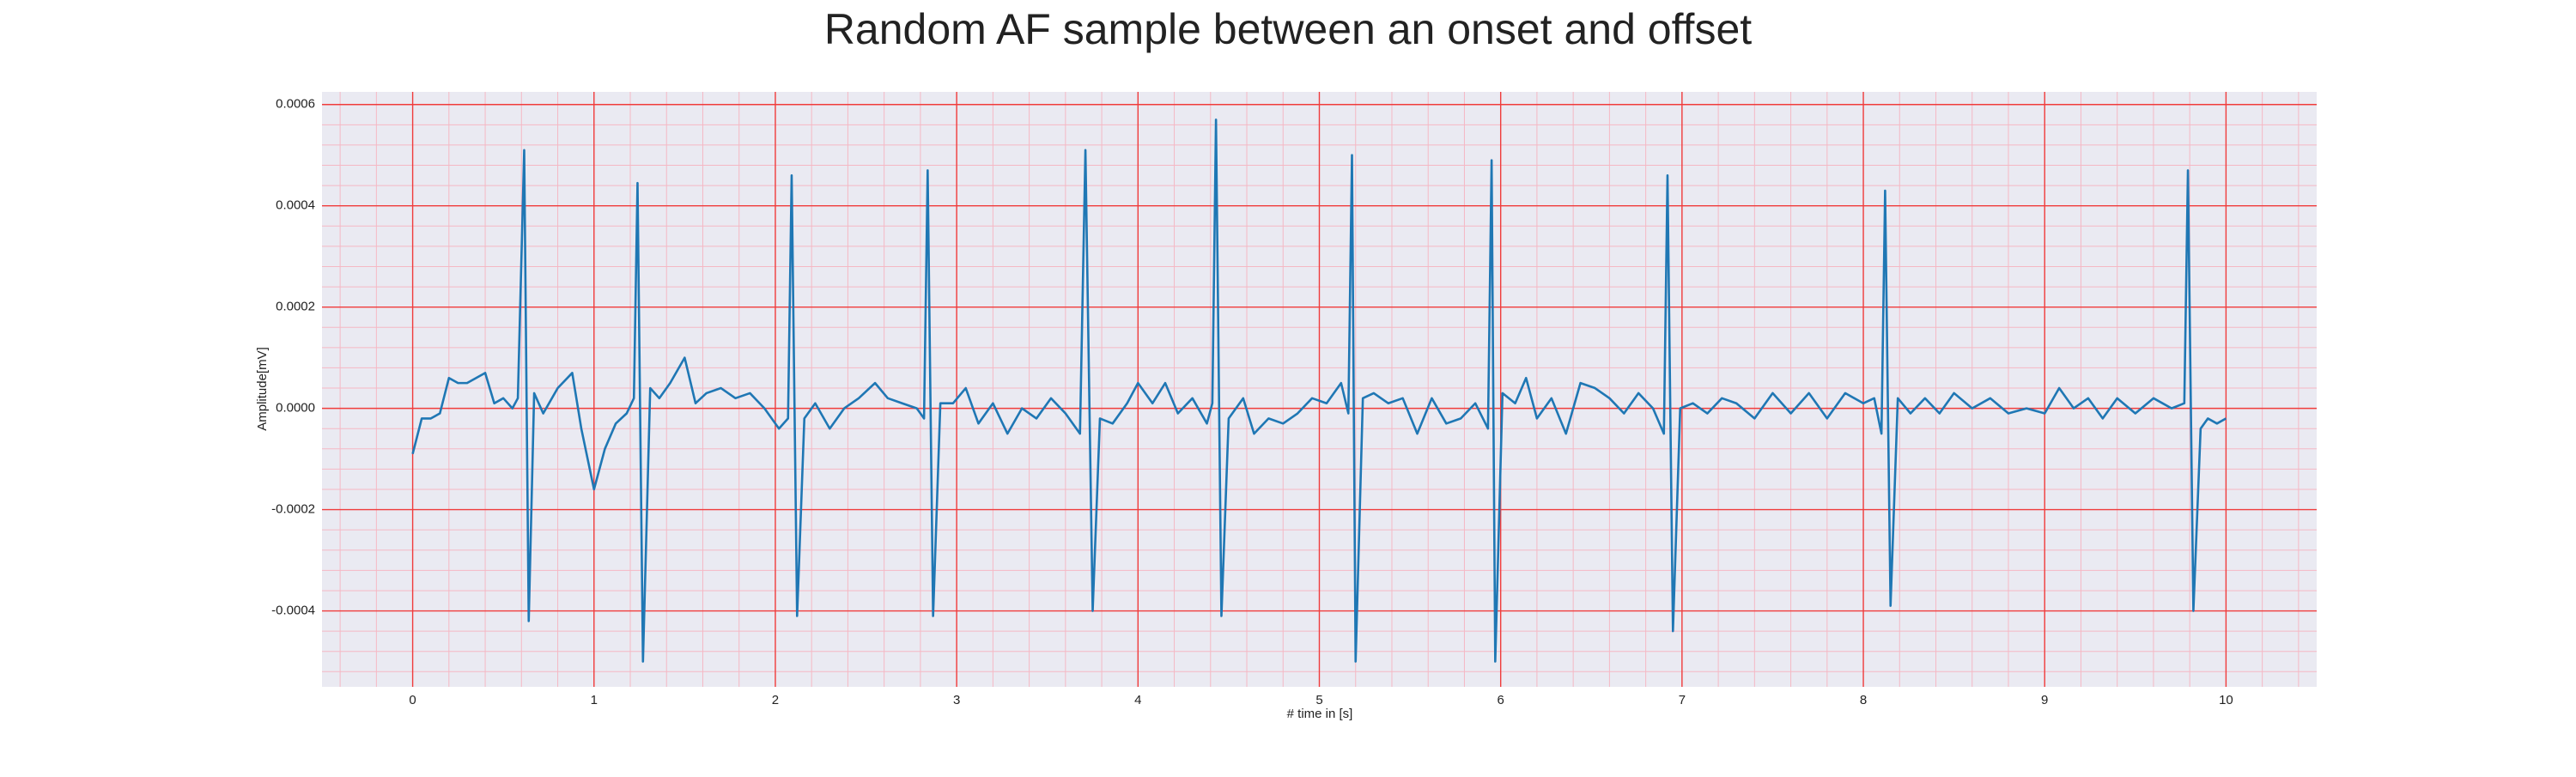 This screenshot has height=777, width=2576. I want to click on x-tick-label: 5, so click(1319, 700).